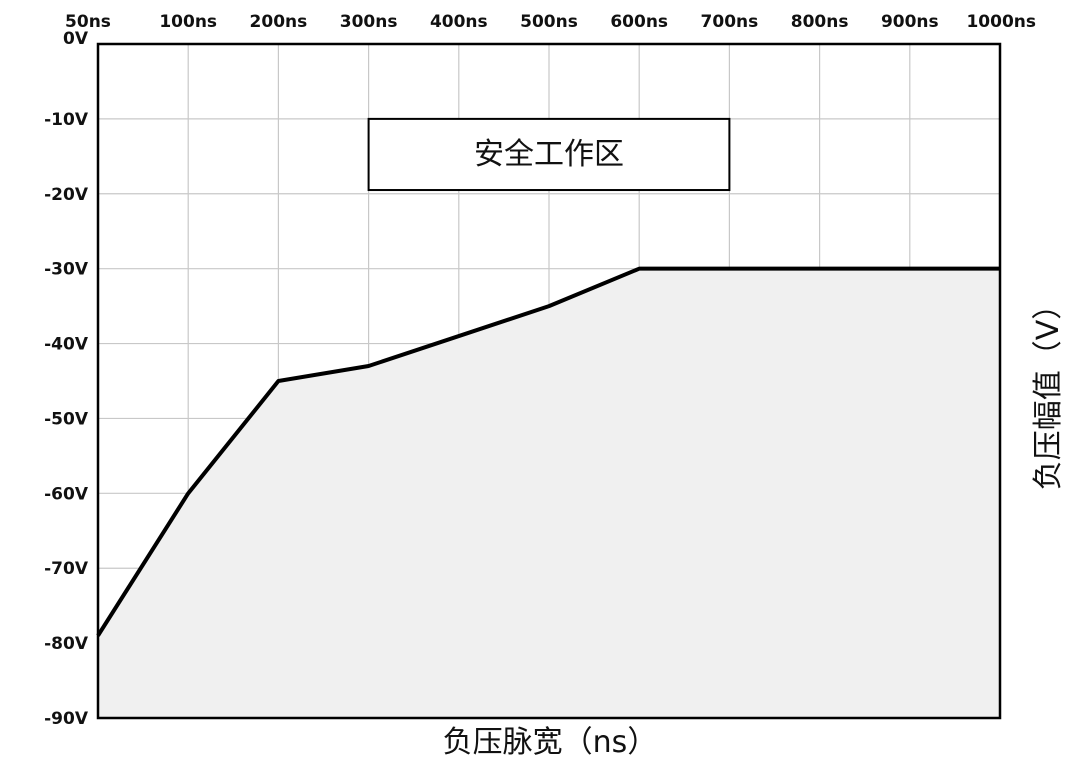  Describe the element at coordinates (910, 22) in the screenshot. I see `x-tick-label: 900ns` at that location.